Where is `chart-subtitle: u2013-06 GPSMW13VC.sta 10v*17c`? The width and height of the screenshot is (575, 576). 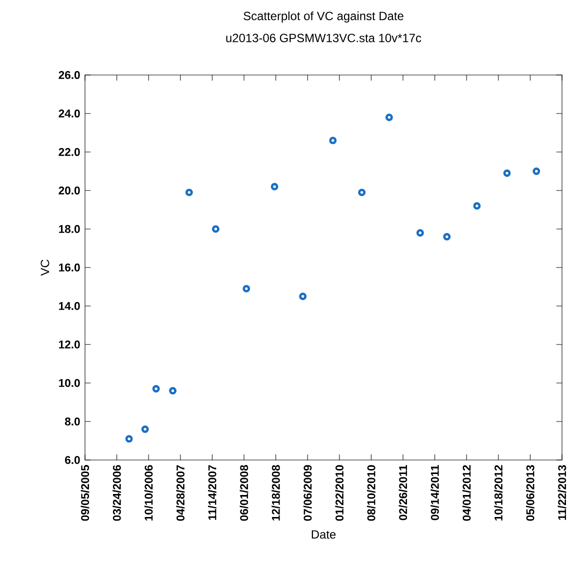 chart-subtitle: u2013-06 GPSMW13VC.sta 10v*17c is located at coordinates (324, 38).